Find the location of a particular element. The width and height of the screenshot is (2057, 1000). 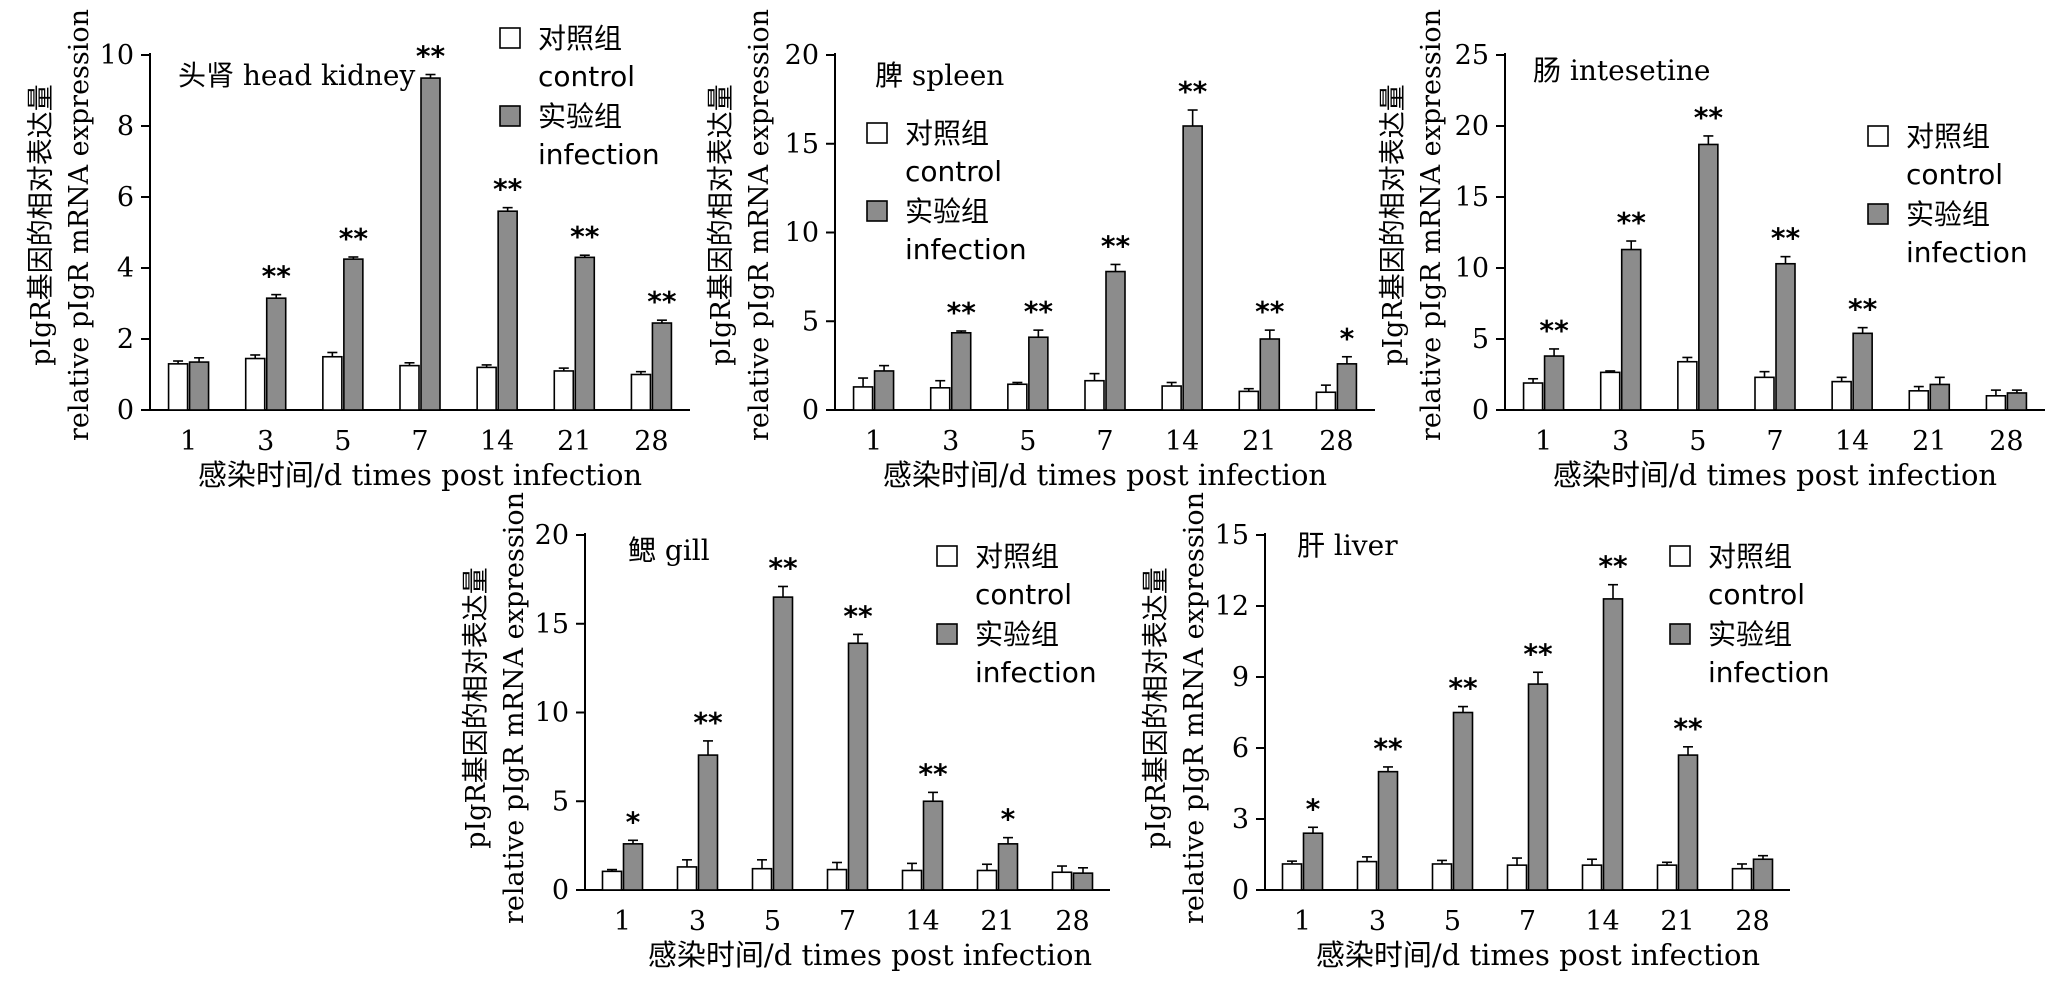

y-tick-label: 4 is located at coordinates (125, 268).